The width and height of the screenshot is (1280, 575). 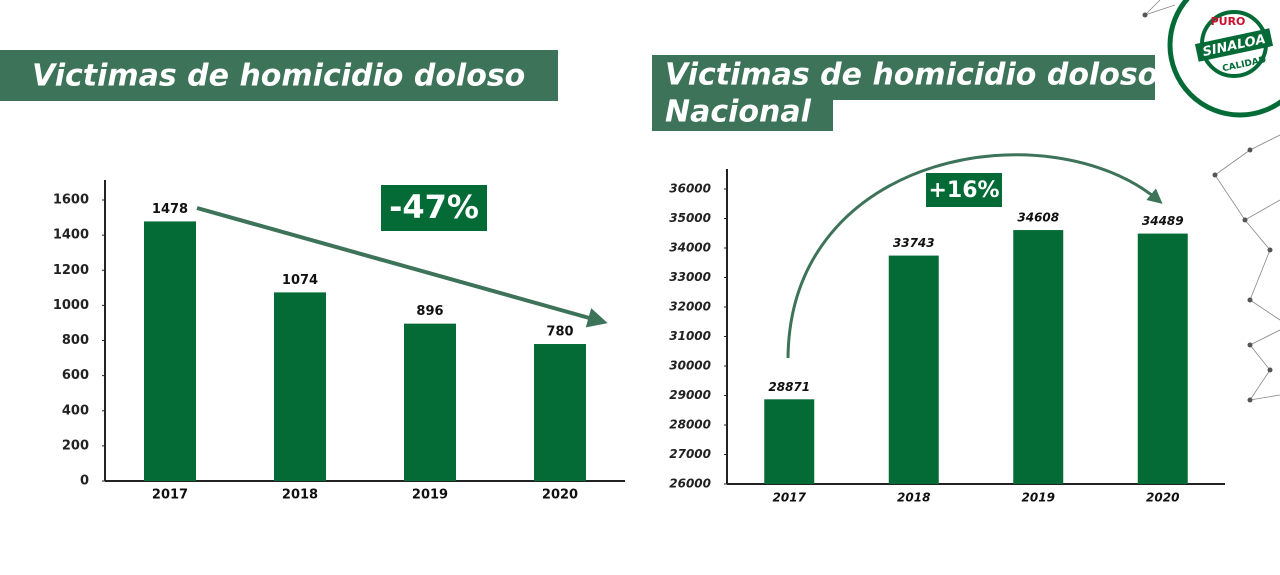 What do you see at coordinates (690, 189) in the screenshot?
I see `y-tick-label: 36000` at bounding box center [690, 189].